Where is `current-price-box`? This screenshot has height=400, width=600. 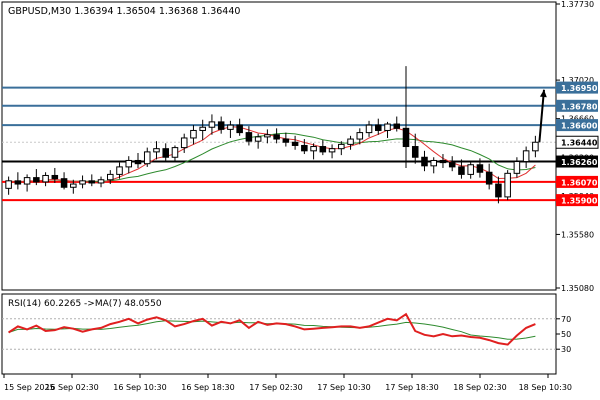 current-price-box is located at coordinates (577, 142).